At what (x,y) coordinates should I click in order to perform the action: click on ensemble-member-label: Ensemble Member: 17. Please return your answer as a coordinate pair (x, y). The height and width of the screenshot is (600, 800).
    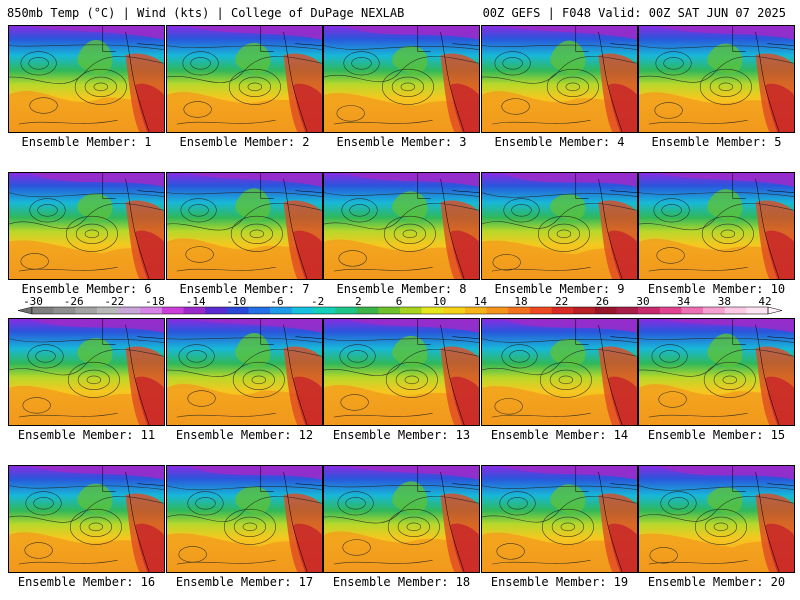
    Looking at the image, I should click on (244, 582).